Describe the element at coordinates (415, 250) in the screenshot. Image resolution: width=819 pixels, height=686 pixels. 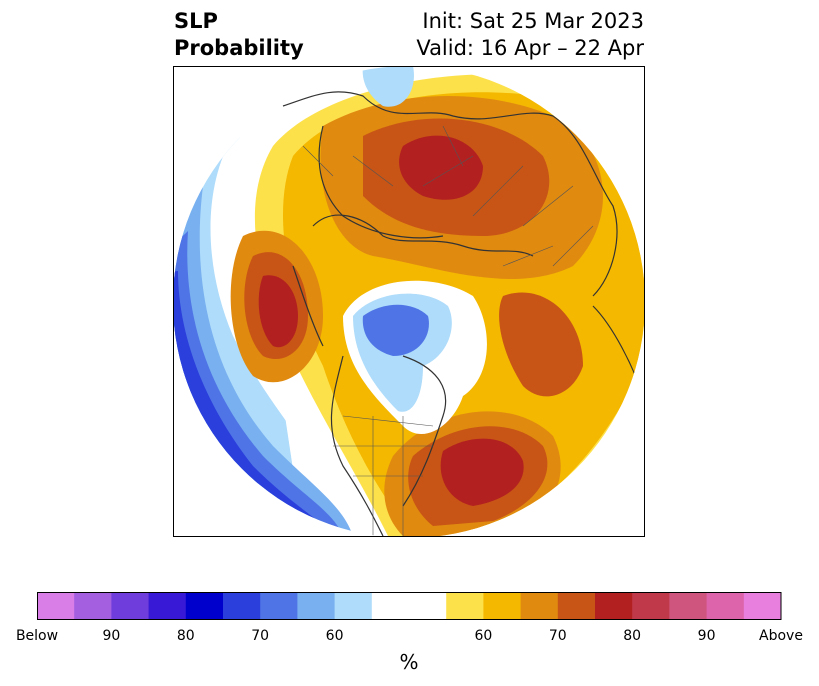
I see `arctic-below-normal` at that location.